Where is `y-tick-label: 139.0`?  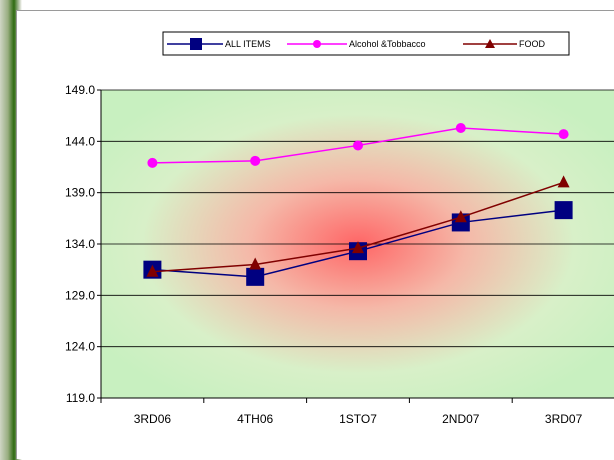
y-tick-label: 139.0 is located at coordinates (80, 193).